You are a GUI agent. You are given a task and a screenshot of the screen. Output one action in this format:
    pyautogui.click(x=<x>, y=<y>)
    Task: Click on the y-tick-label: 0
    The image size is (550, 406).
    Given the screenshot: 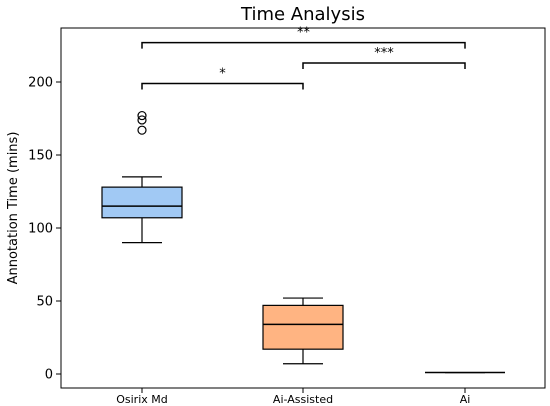 What is the action you would take?
    pyautogui.click(x=49, y=375)
    